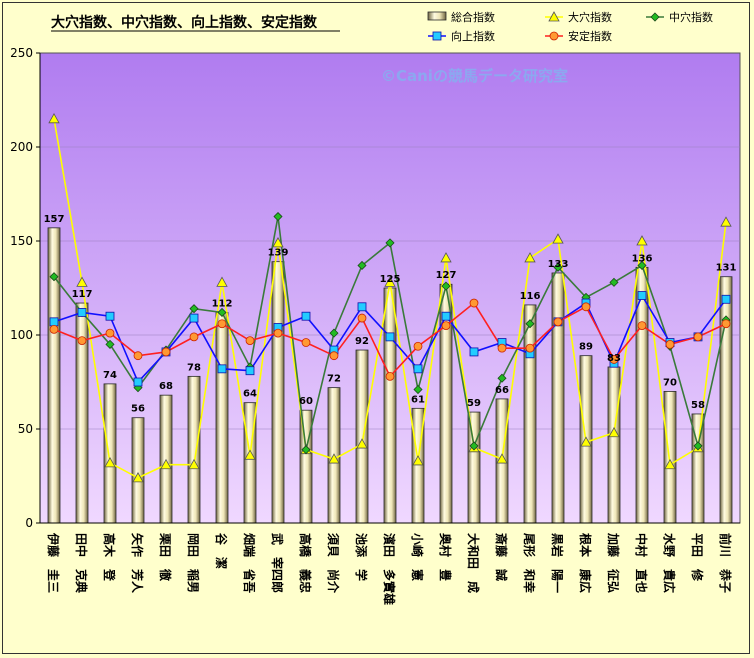 Image resolution: width=754 pixels, height=658 pixels. Describe the element at coordinates (277, 563) in the screenshot. I see `x-category-label-8: 武 宰四郎` at that location.